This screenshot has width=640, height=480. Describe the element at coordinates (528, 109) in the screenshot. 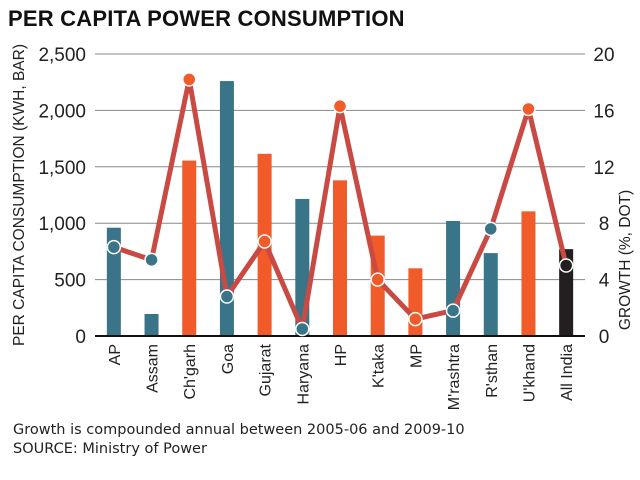

I see `growth-dot-U'khand` at that location.